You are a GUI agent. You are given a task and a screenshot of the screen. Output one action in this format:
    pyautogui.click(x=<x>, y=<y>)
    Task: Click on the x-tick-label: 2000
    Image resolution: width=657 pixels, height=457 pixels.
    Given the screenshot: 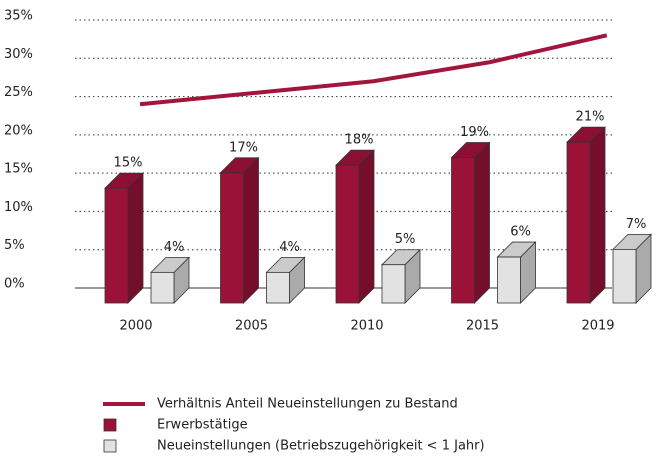 What is the action you would take?
    pyautogui.click(x=135, y=326)
    